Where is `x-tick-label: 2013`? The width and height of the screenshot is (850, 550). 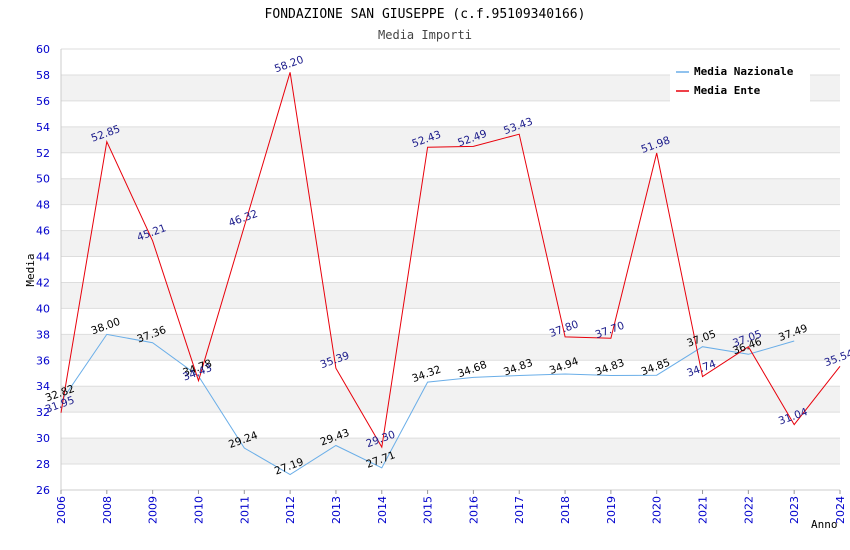 x-tick-label: 2013 is located at coordinates (336, 510).